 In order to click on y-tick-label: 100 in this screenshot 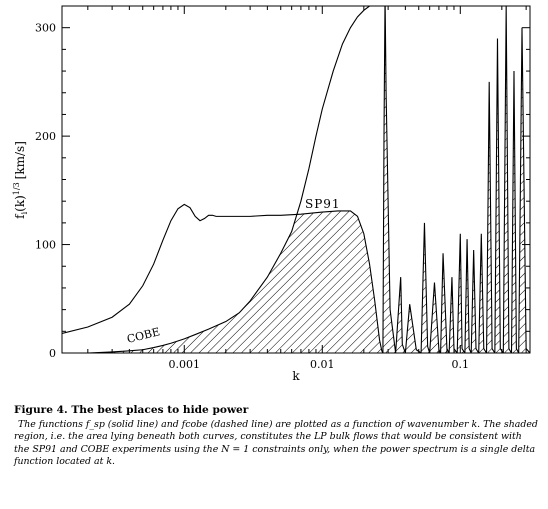, I will do `click(45, 245)`.